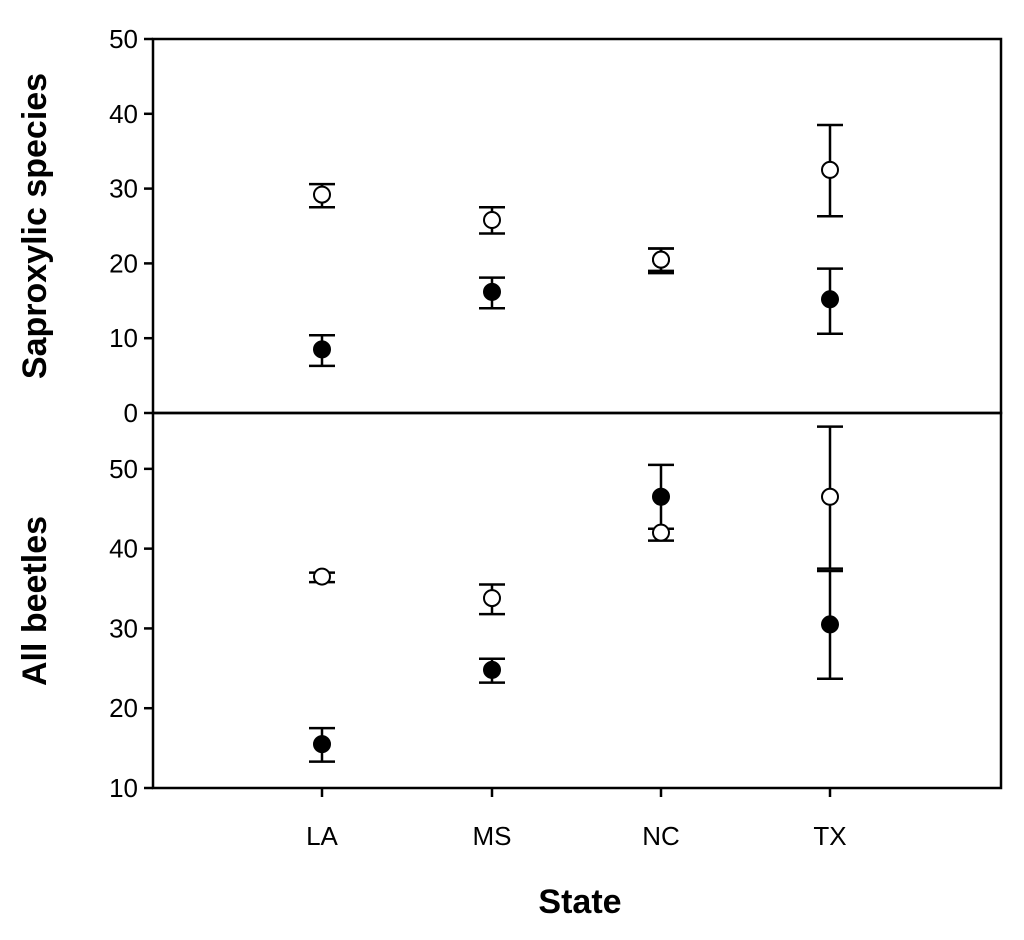 The height and width of the screenshot is (940, 1024). What do you see at coordinates (123, 549) in the screenshot?
I see `all-beetles-y-tick-label: 40` at bounding box center [123, 549].